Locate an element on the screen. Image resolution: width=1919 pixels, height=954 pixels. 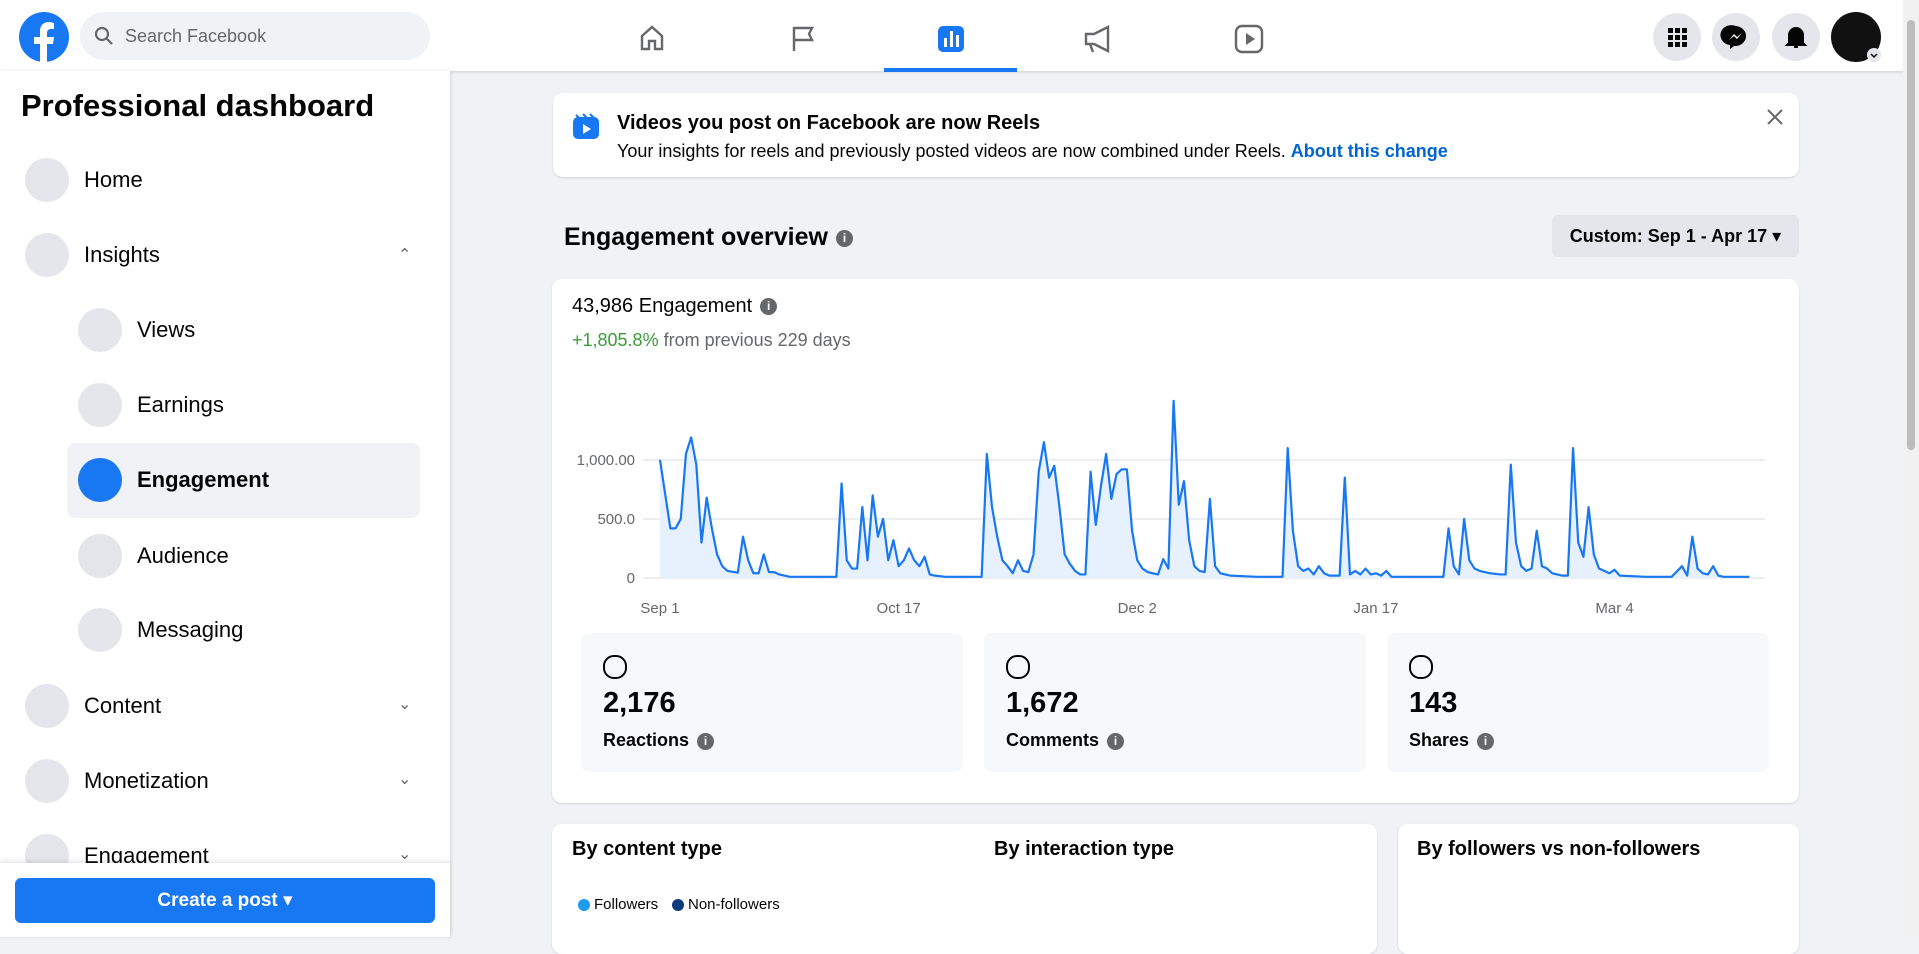
date-range: Custom: Sep 1 - Apr 17 is located at coordinates (1668, 236).